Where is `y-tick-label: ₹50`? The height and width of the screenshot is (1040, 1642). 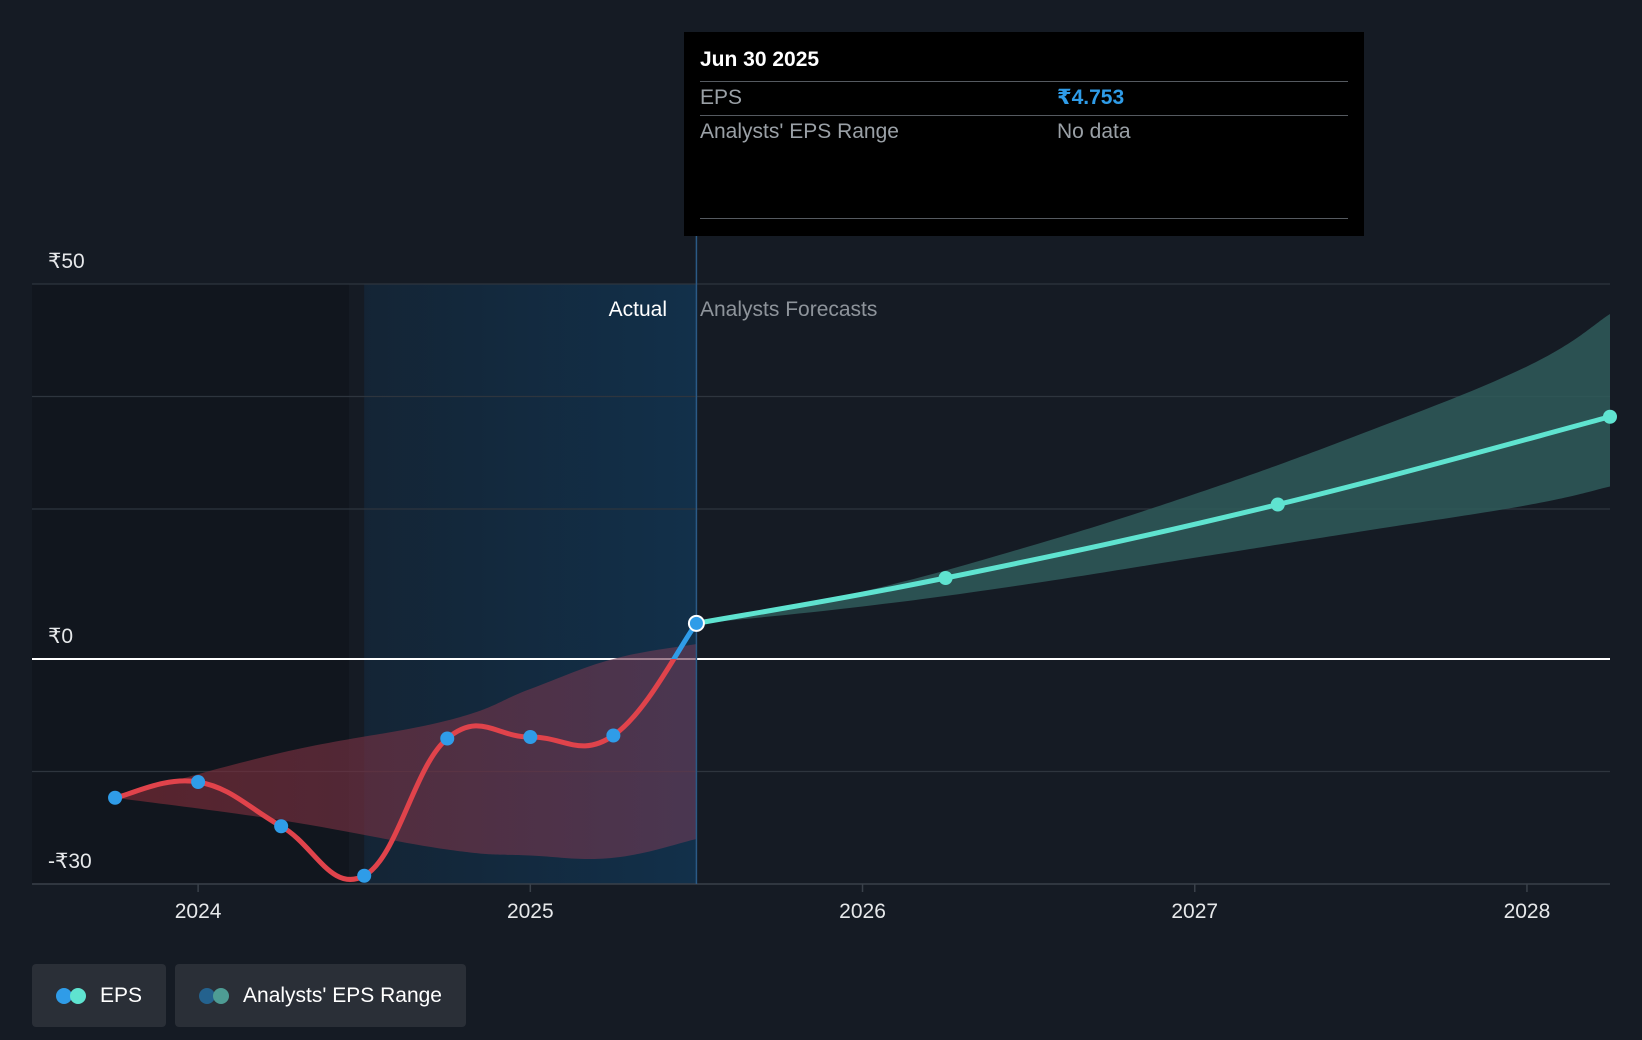
y-tick-label: ₹50 is located at coordinates (66, 261).